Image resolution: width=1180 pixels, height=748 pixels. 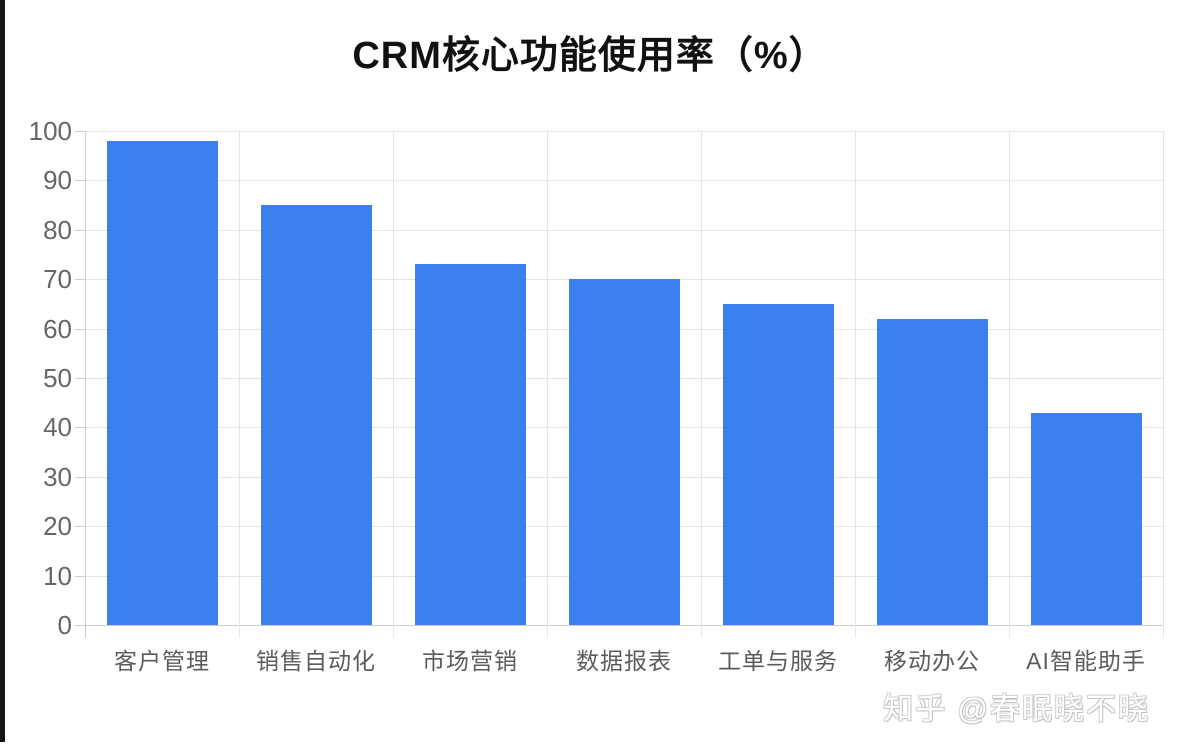 What do you see at coordinates (2, 371) in the screenshot?
I see `left-border-strip` at bounding box center [2, 371].